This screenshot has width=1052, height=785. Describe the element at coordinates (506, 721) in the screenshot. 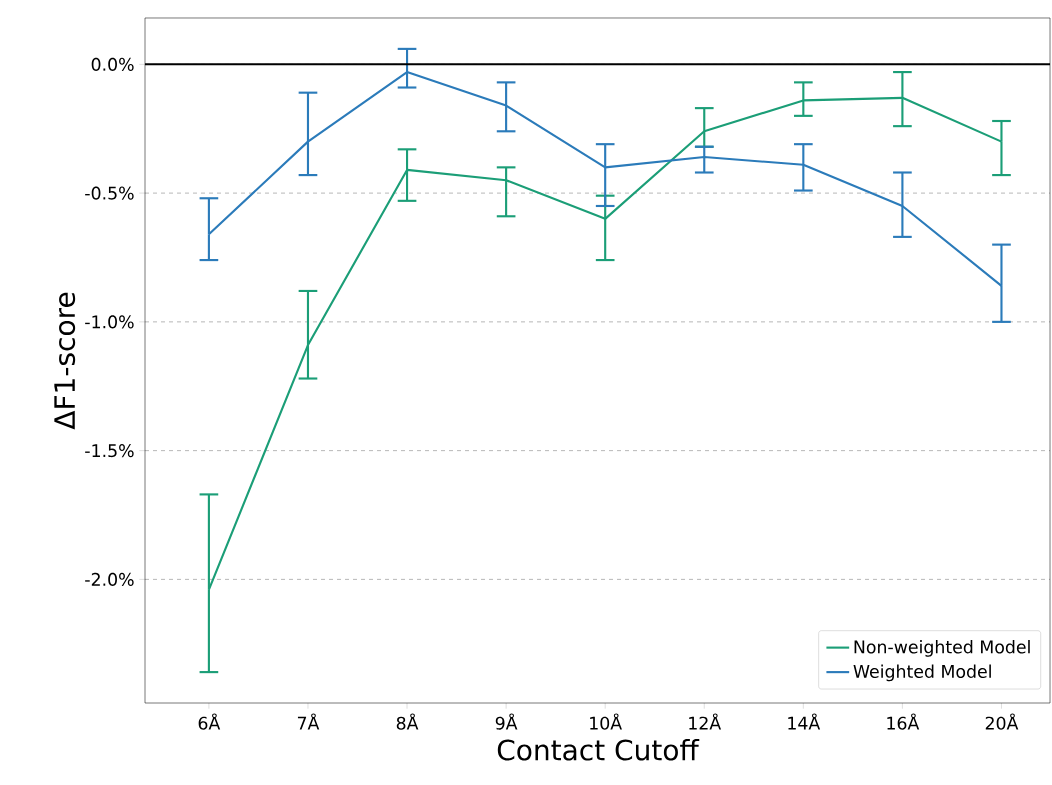

I see `x-tick-label: 9Å` at that location.